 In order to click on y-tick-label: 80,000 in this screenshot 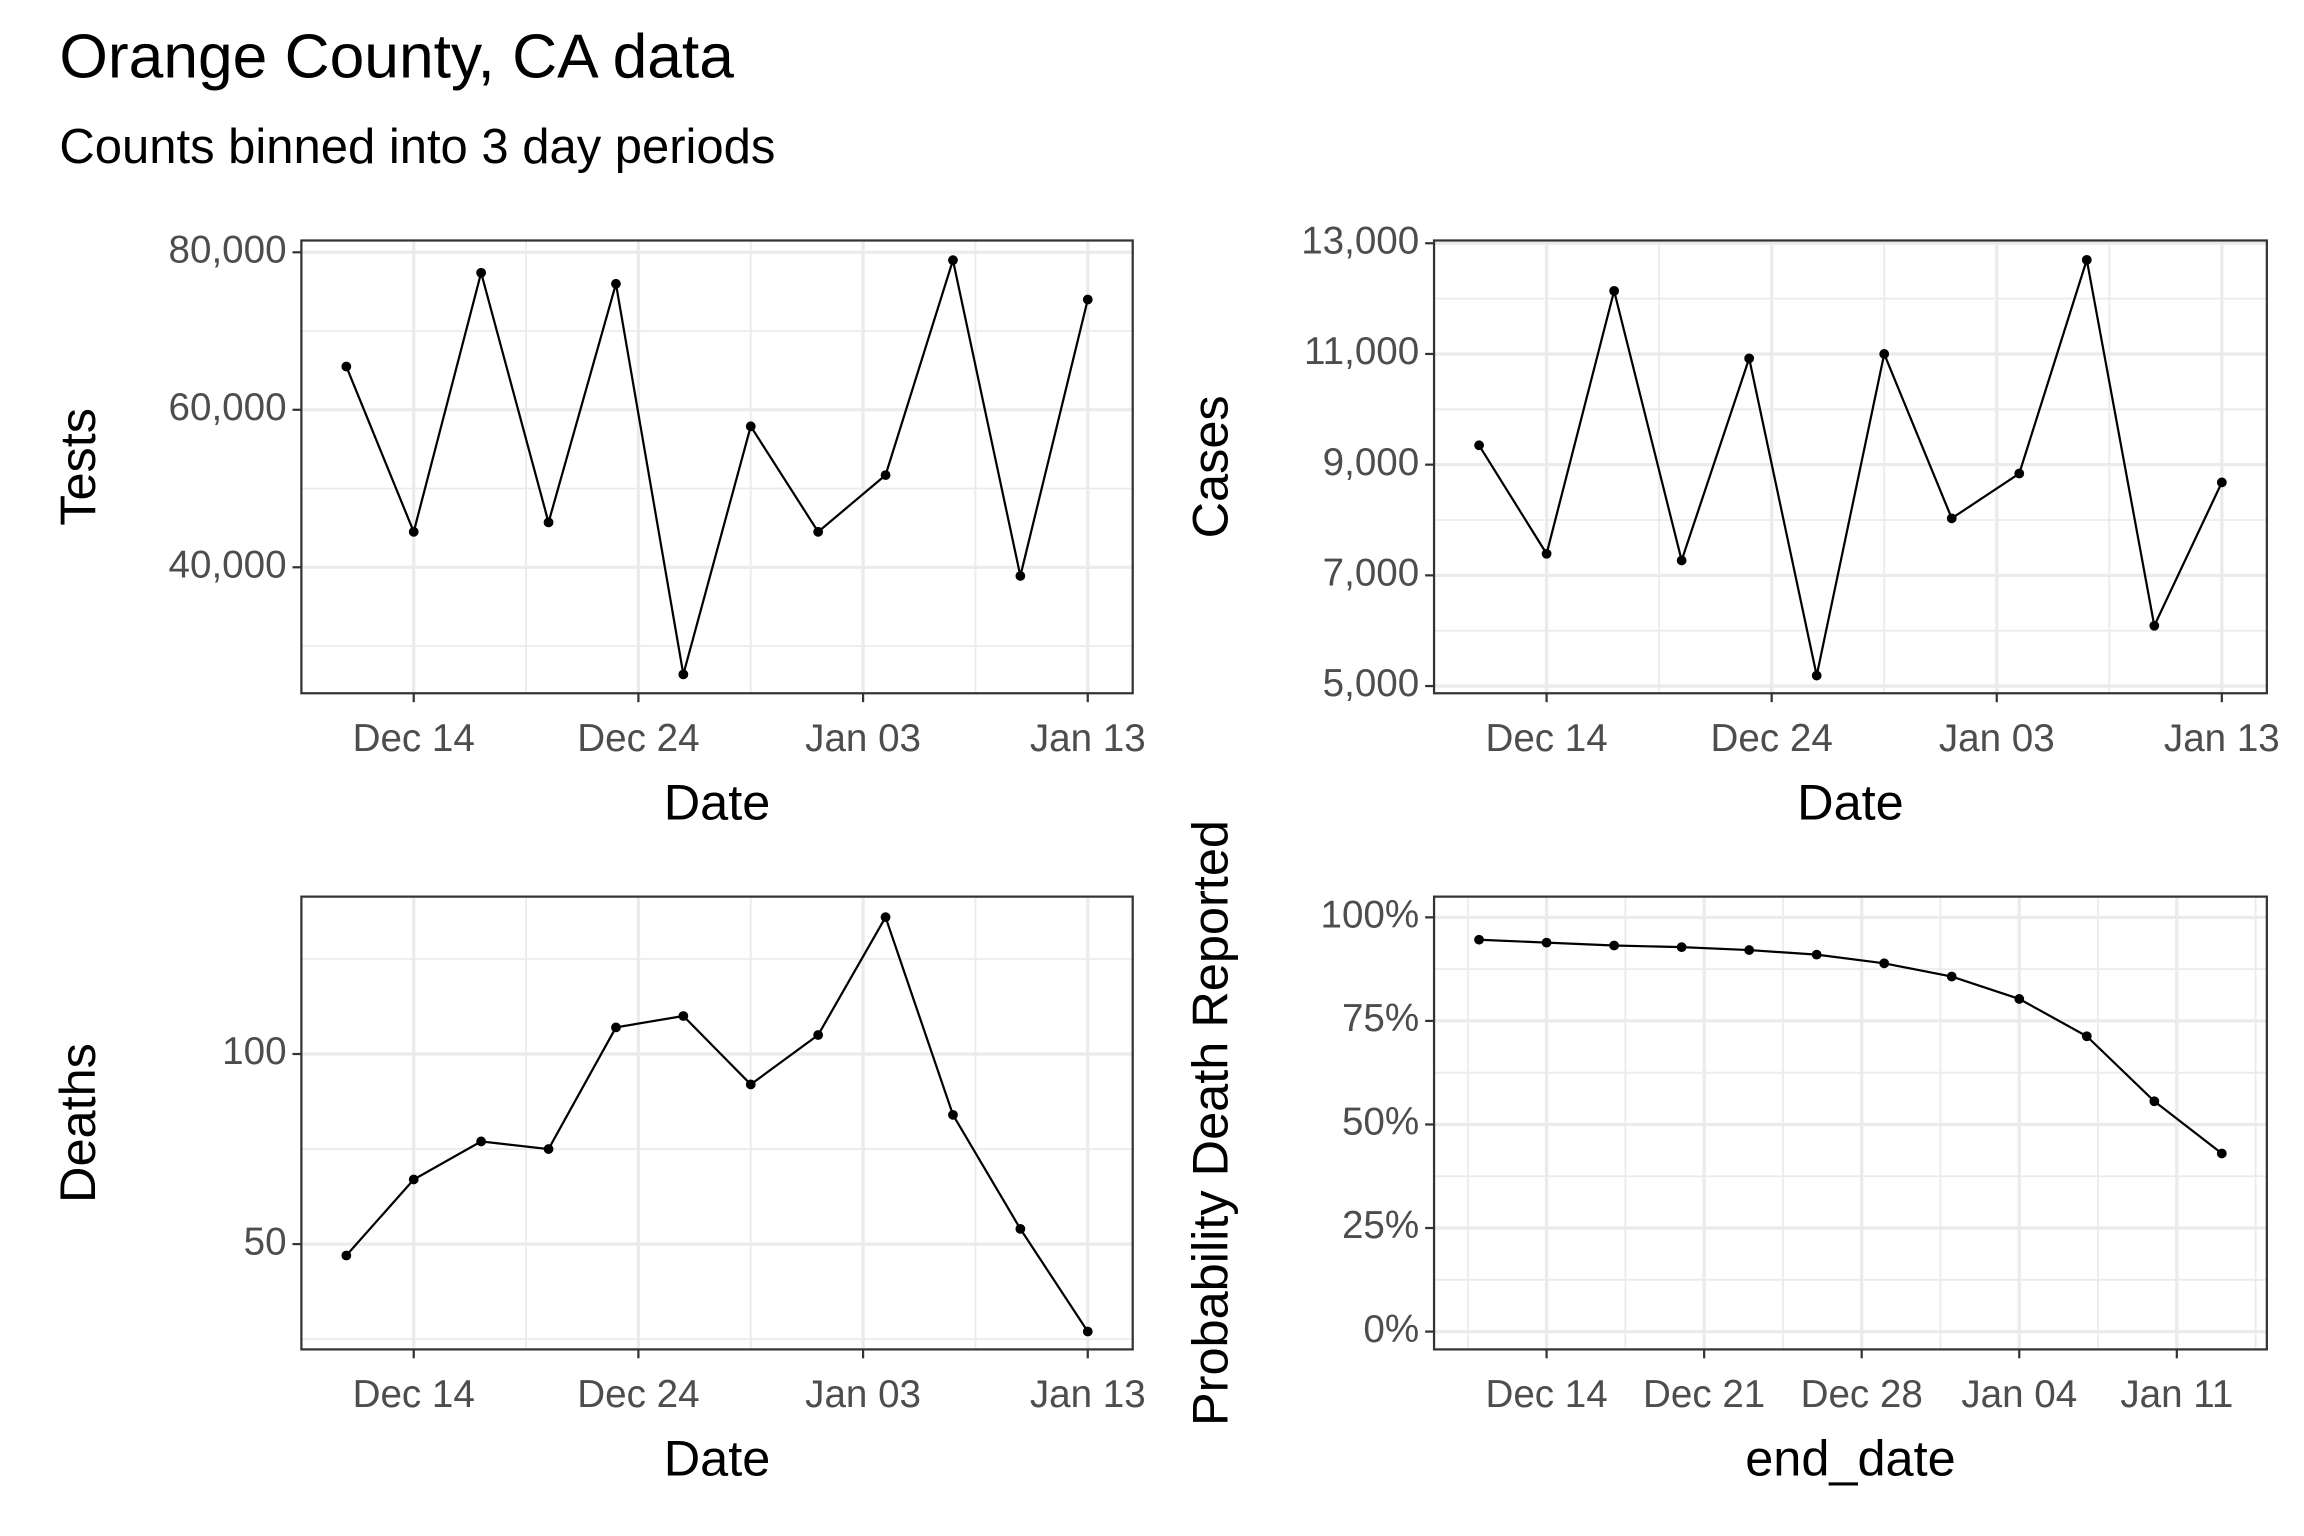, I will do `click(228, 249)`.